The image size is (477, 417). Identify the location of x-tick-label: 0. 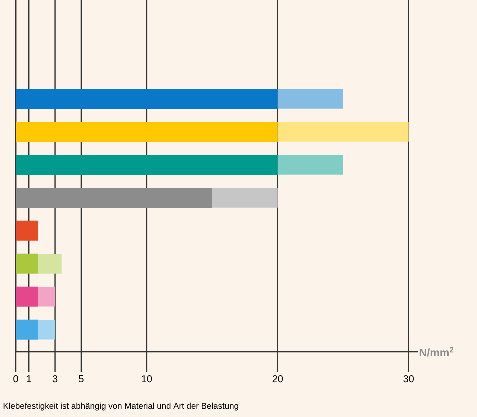
(16, 379).